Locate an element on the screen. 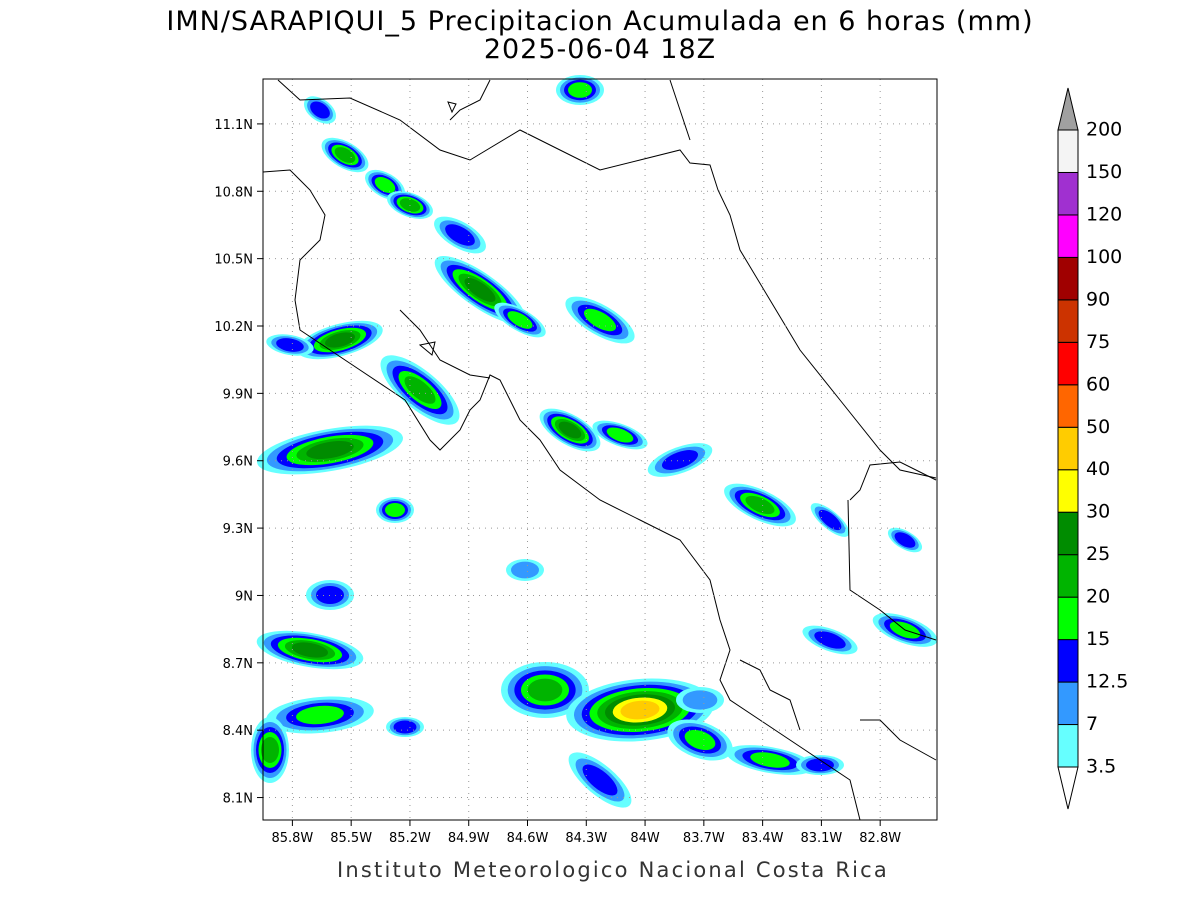 Image resolution: width=1200 pixels, height=904 pixels. y-tick-label: 10.5N is located at coordinates (233, 260).